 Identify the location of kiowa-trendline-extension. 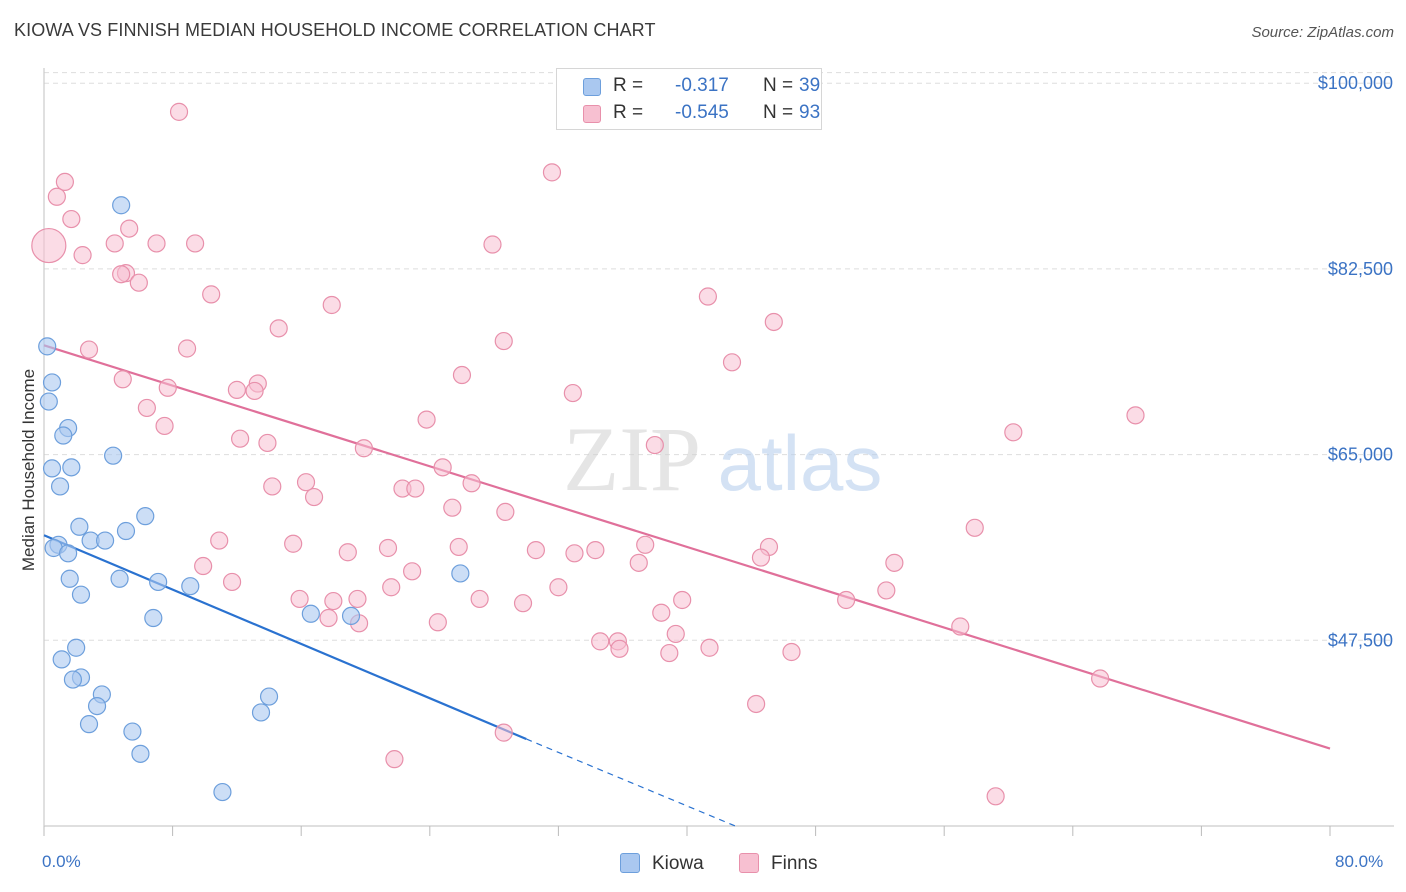
(631, 782).